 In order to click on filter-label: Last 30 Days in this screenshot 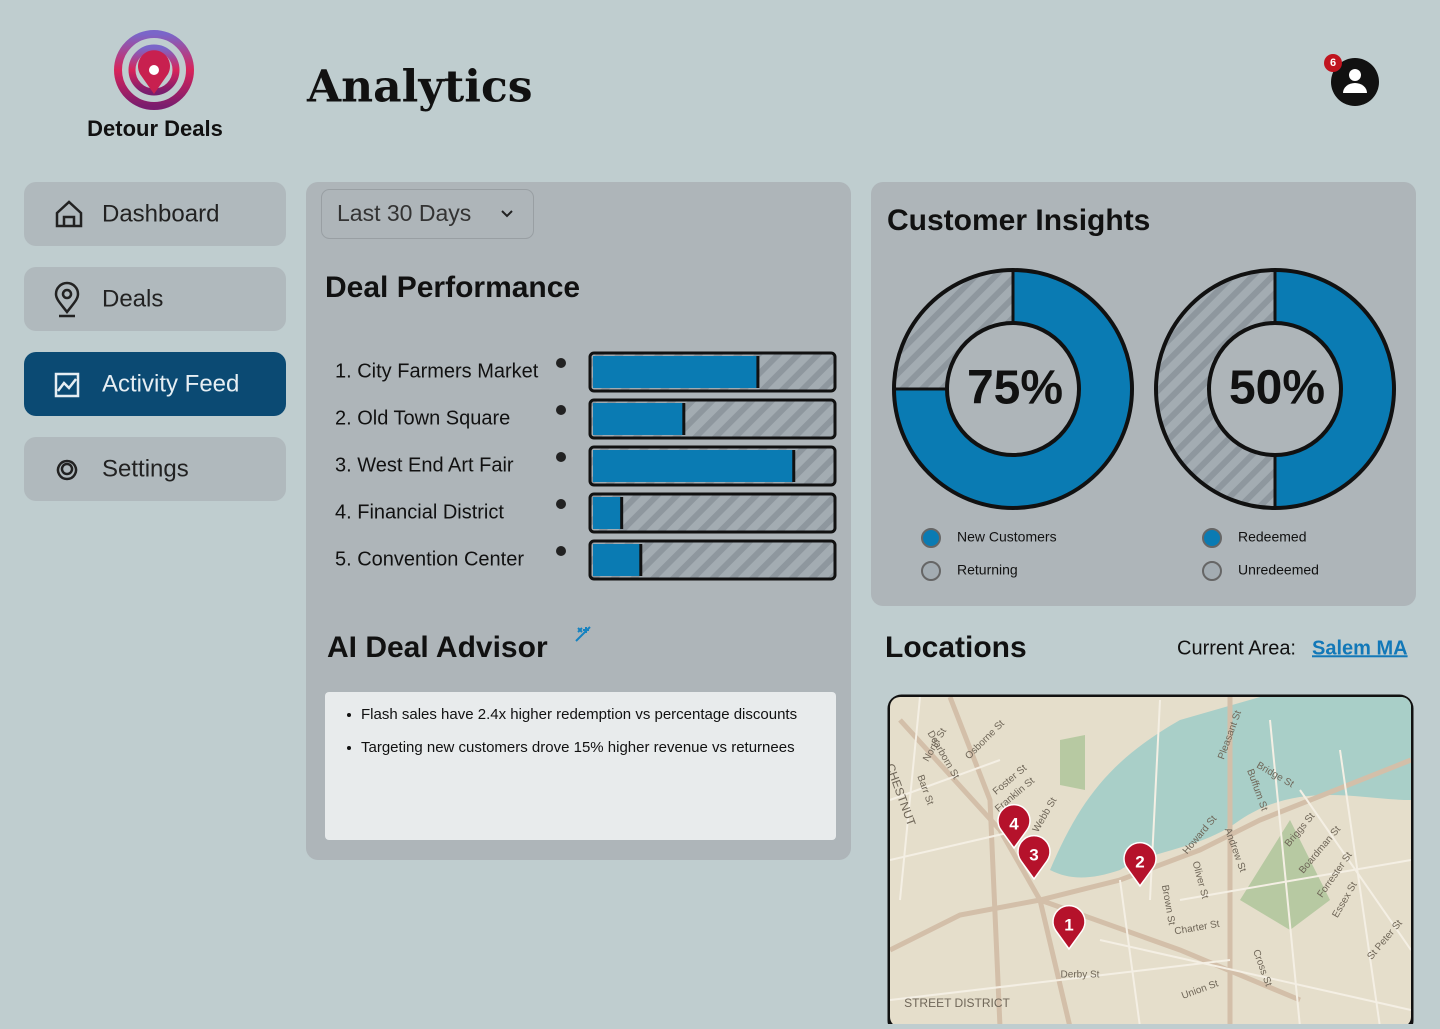, I will do `click(404, 213)`.